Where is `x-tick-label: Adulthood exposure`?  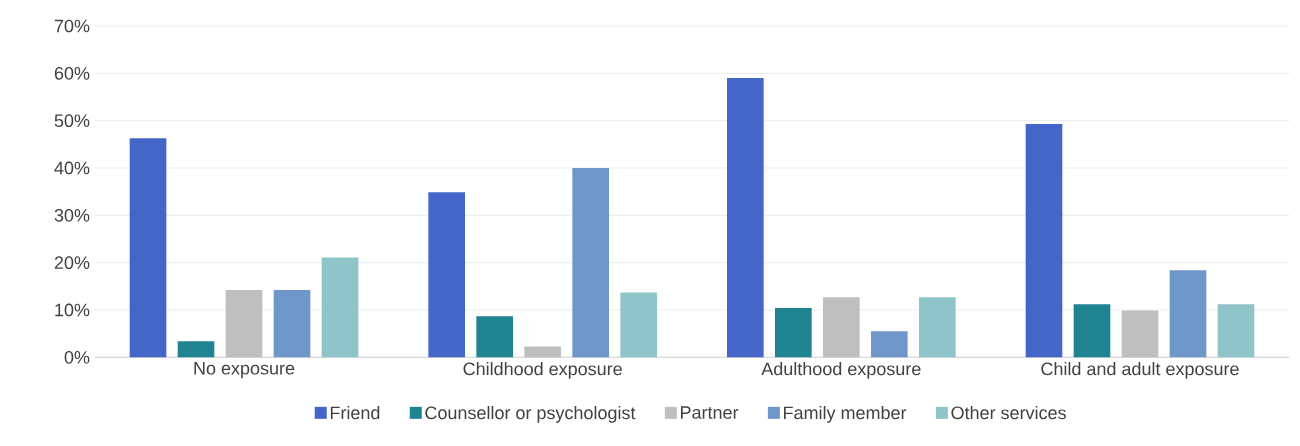
x-tick-label: Adulthood exposure is located at coordinates (841, 370).